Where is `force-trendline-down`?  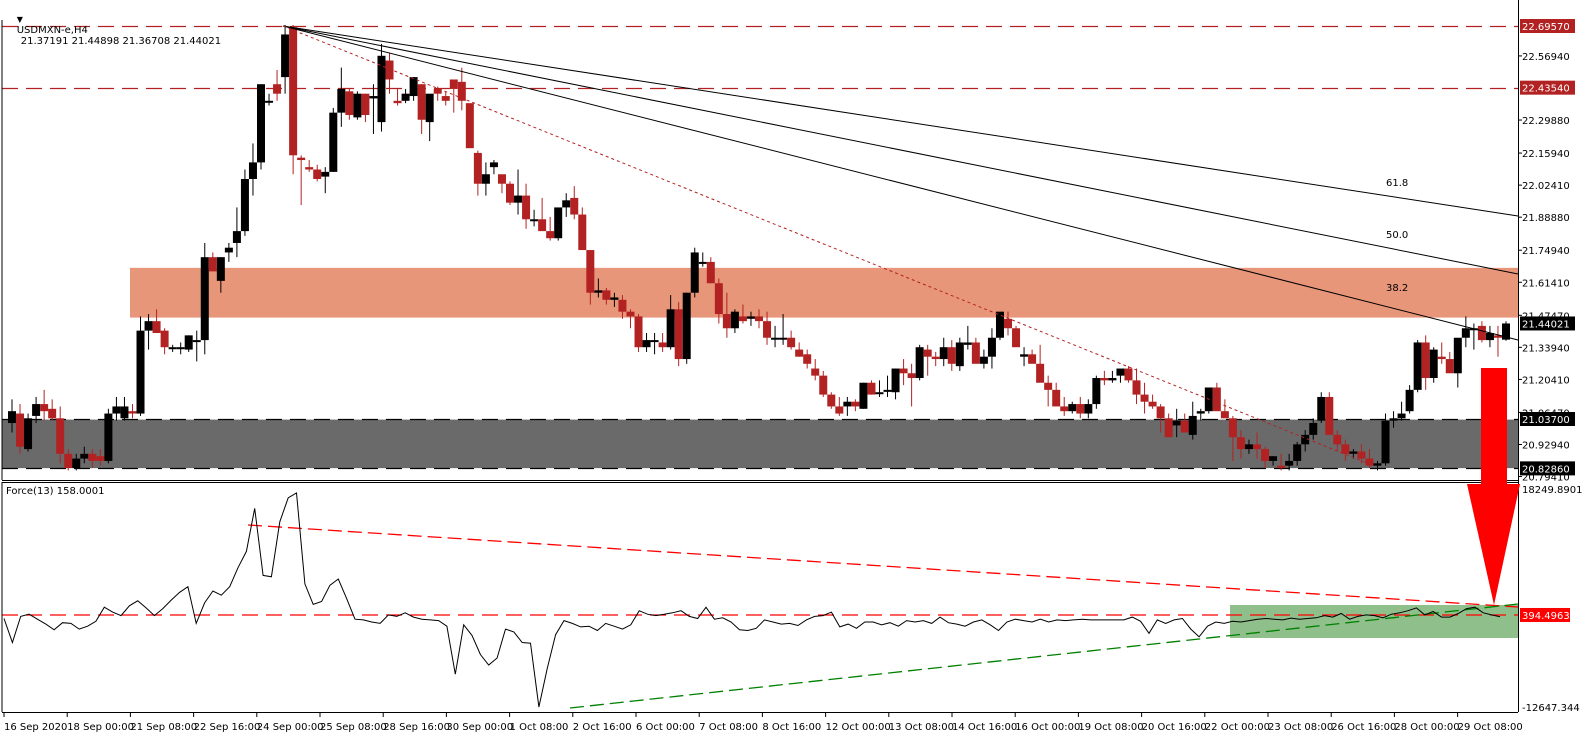 force-trendline-down is located at coordinates (883, 566).